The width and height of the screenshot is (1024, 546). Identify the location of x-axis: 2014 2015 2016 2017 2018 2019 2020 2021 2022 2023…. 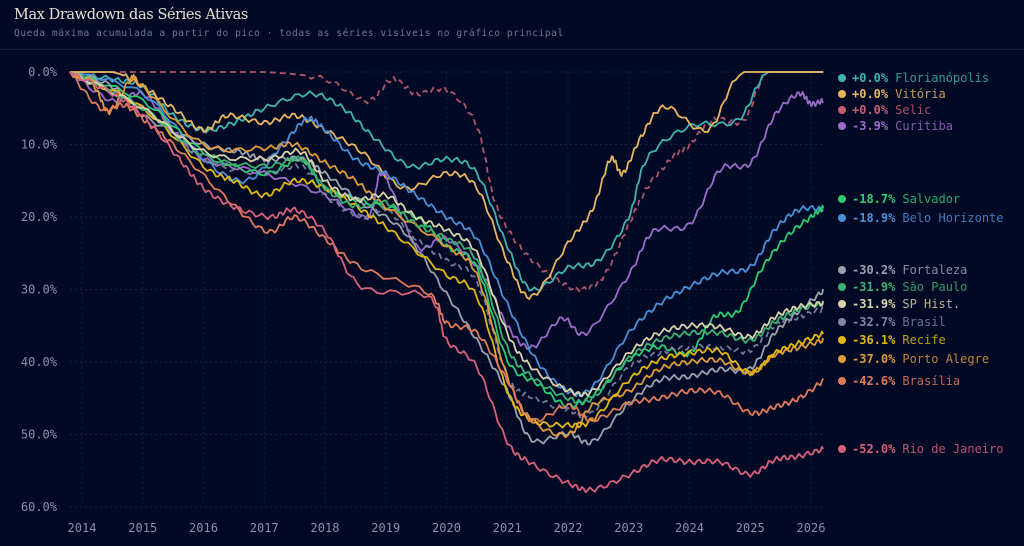
(447, 528).